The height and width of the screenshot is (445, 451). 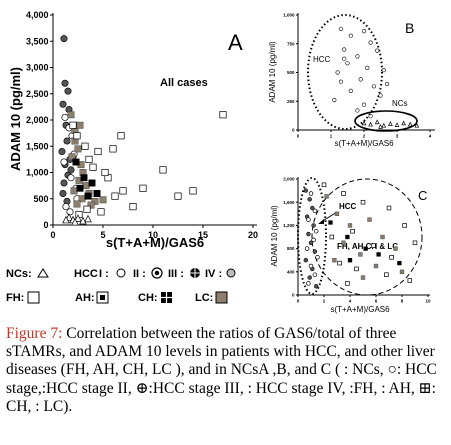 What do you see at coordinates (253, 235) in the screenshot?
I see `panel-a-x-tick-label: 20` at bounding box center [253, 235].